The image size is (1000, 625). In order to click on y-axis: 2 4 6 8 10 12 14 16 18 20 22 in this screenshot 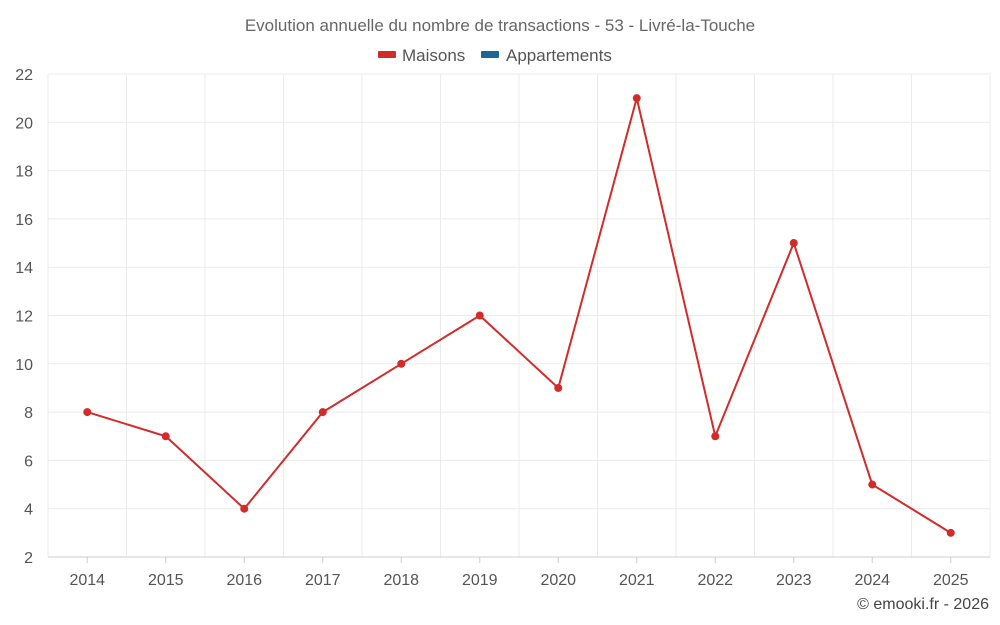, I will do `click(24, 317)`.